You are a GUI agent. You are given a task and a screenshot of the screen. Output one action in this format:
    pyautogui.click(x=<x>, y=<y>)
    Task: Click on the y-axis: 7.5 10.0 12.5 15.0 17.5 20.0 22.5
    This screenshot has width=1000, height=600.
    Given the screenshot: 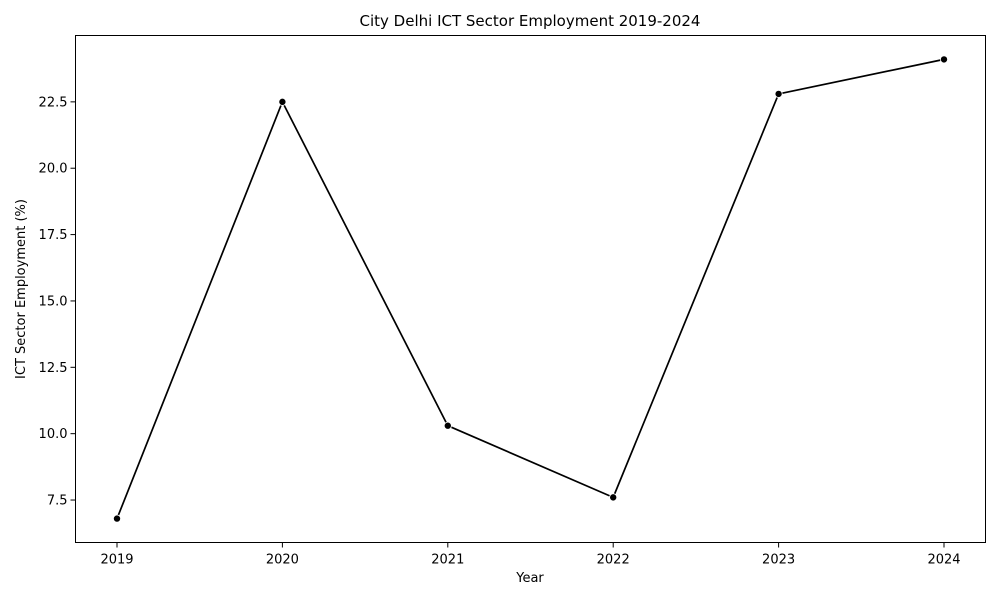 What is the action you would take?
    pyautogui.click(x=57, y=302)
    